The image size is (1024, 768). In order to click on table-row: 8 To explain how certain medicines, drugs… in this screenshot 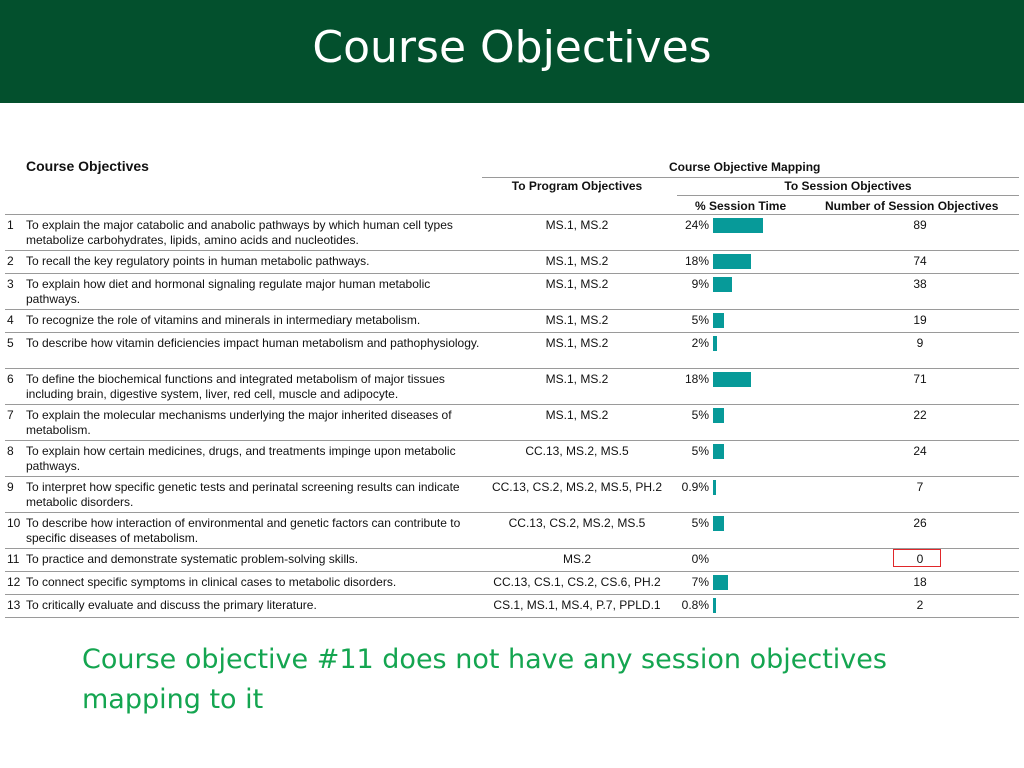, I will do `click(512, 458)`.